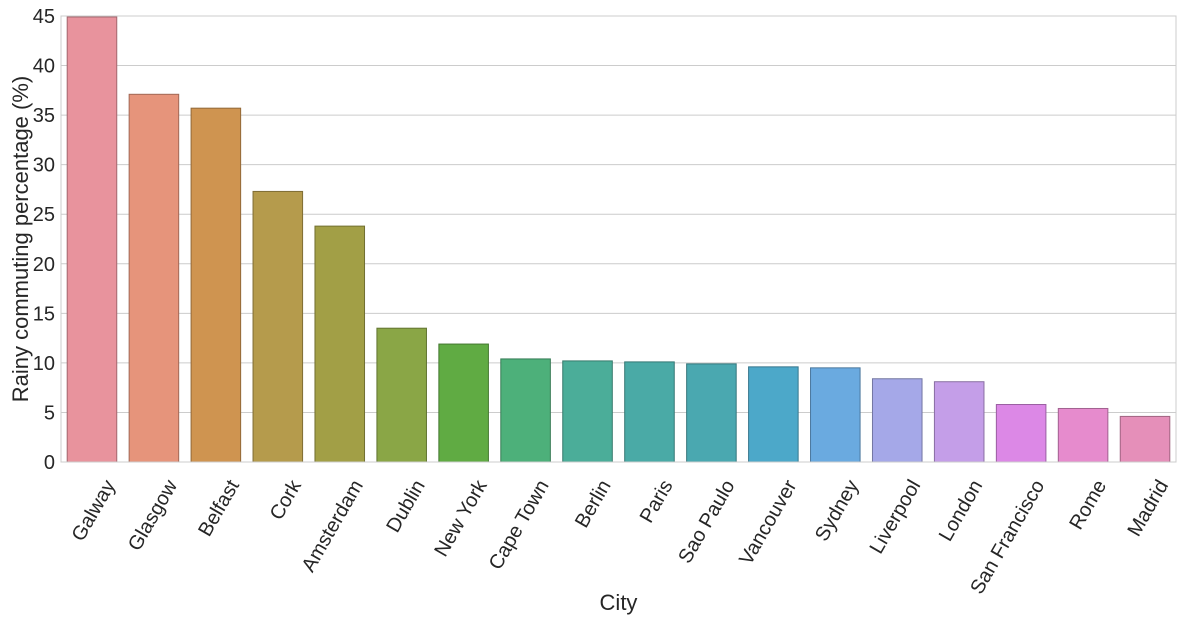 This screenshot has width=1183, height=621. What do you see at coordinates (20, 239) in the screenshot?
I see `y-axis-title: Rainy commuting percentage (%)` at bounding box center [20, 239].